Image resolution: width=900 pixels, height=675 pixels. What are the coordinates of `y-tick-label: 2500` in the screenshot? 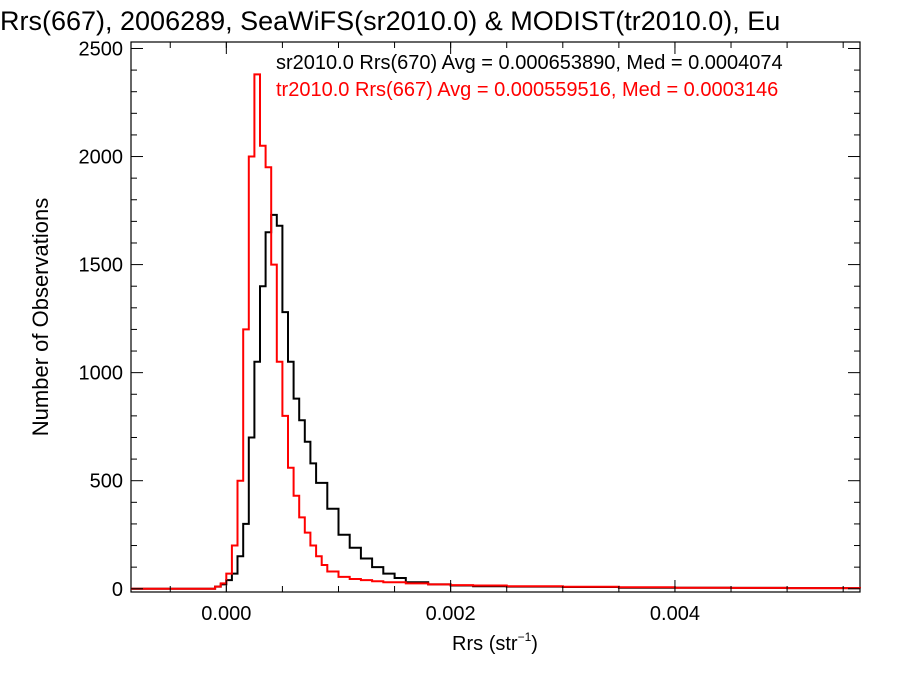 It's located at (101, 49).